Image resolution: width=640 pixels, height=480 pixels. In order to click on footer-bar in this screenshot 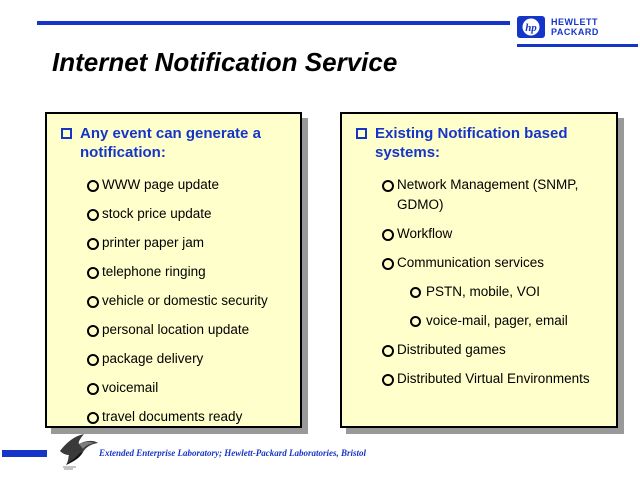, I will do `click(24, 453)`.